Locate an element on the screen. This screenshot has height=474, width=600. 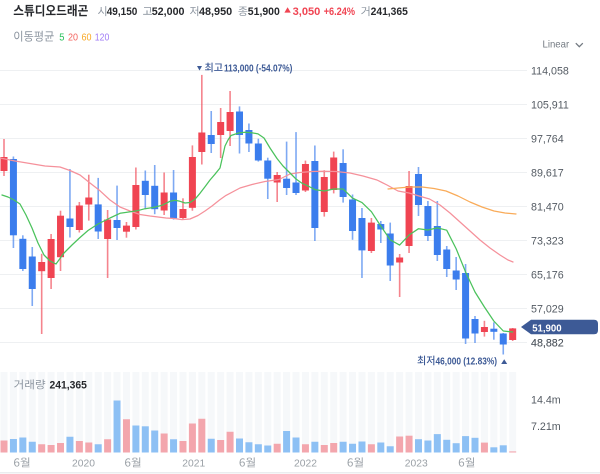
svg-text: 113,000 (-54.07%) is located at coordinates (258, 68).